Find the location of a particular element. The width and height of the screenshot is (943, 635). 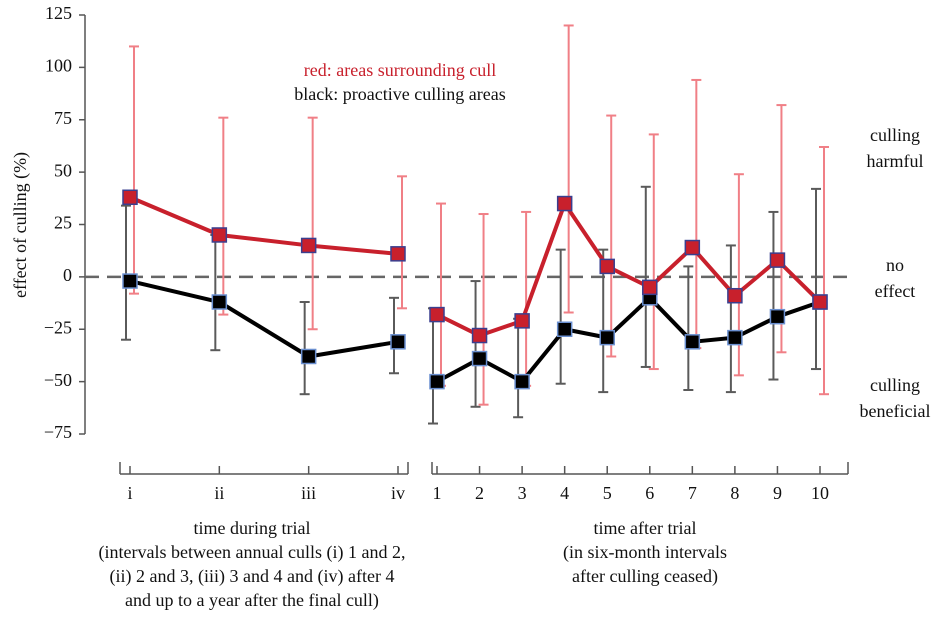

x-tick-label: 10 is located at coordinates (820, 493).